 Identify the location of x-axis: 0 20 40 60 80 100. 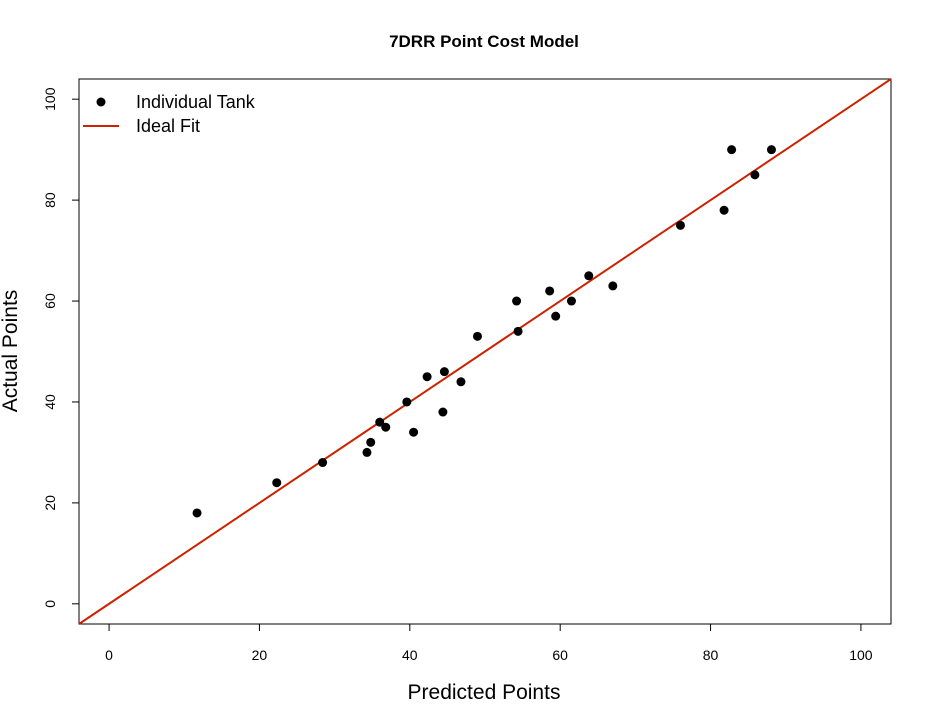
(489, 643).